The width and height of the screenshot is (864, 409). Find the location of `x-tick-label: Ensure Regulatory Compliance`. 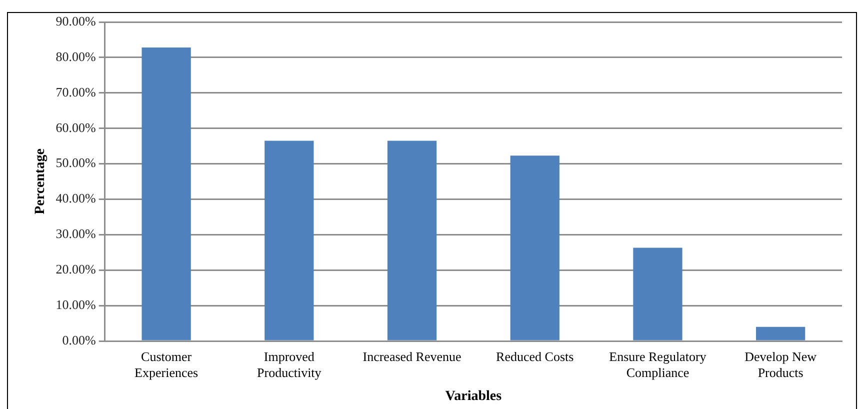

x-tick-label: Ensure Regulatory Compliance is located at coordinates (658, 364).